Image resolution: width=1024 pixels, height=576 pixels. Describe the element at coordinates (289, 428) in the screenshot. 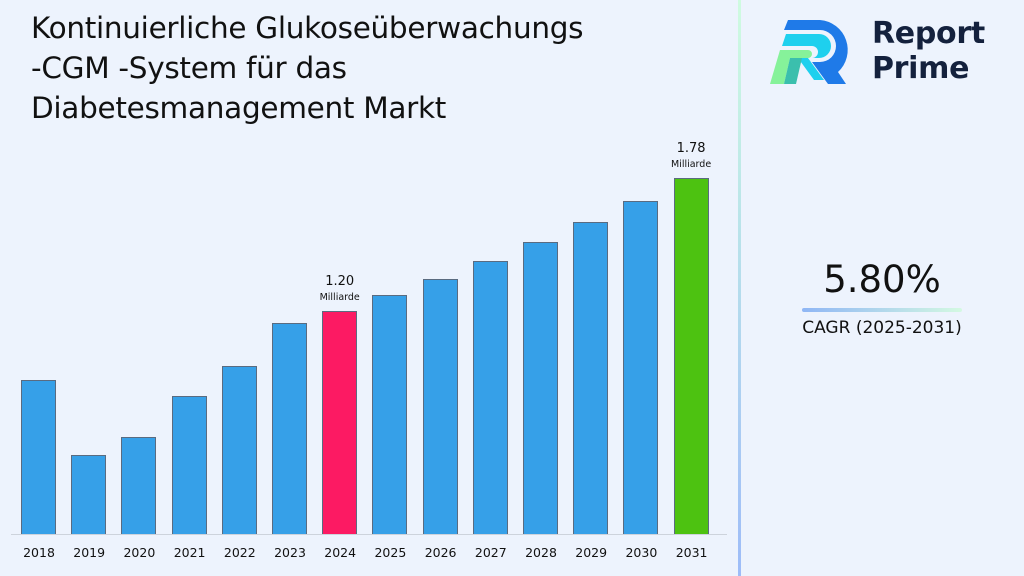

I see `bar-2023` at that location.